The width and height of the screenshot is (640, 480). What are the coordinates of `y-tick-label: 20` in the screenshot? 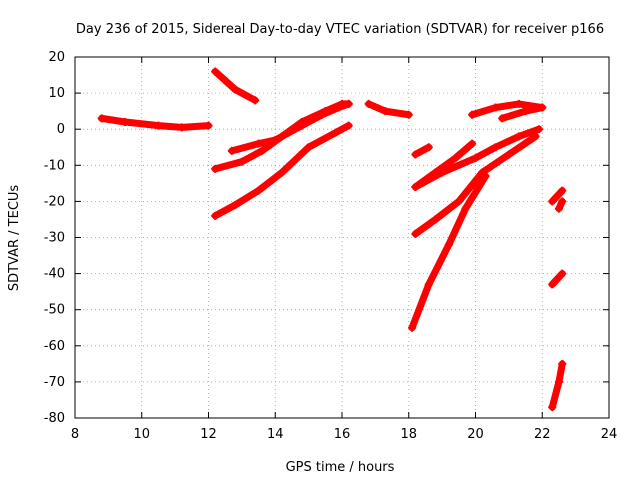 It's located at (56, 57).